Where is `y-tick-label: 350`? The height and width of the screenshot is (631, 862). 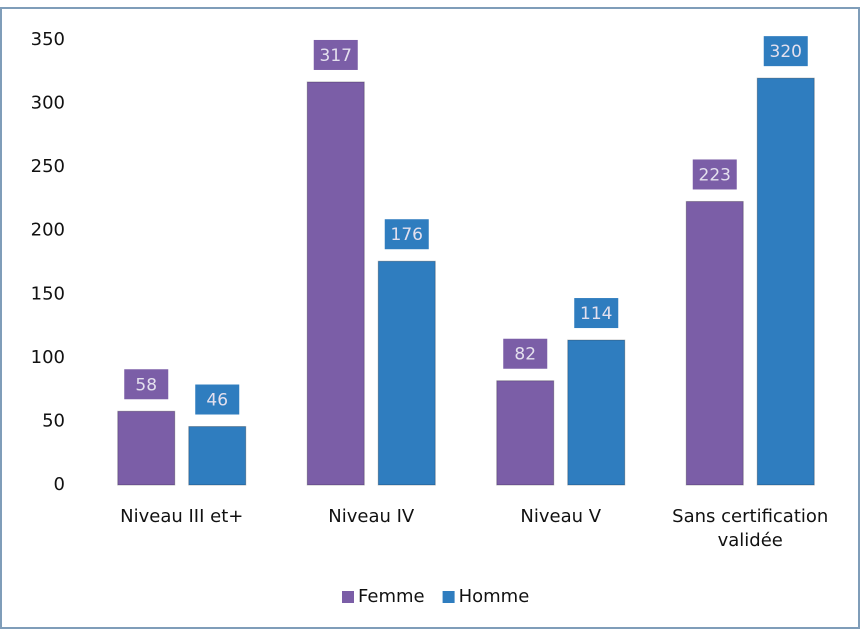 y-tick-label: 350 is located at coordinates (48, 39).